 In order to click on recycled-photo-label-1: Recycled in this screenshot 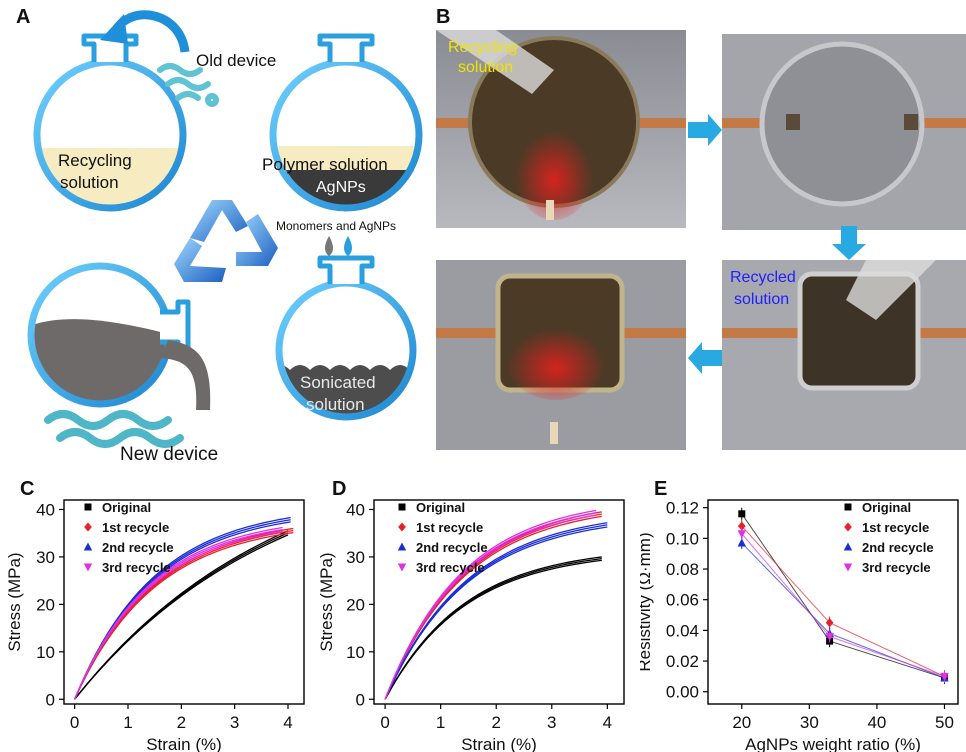, I will do `click(763, 277)`.